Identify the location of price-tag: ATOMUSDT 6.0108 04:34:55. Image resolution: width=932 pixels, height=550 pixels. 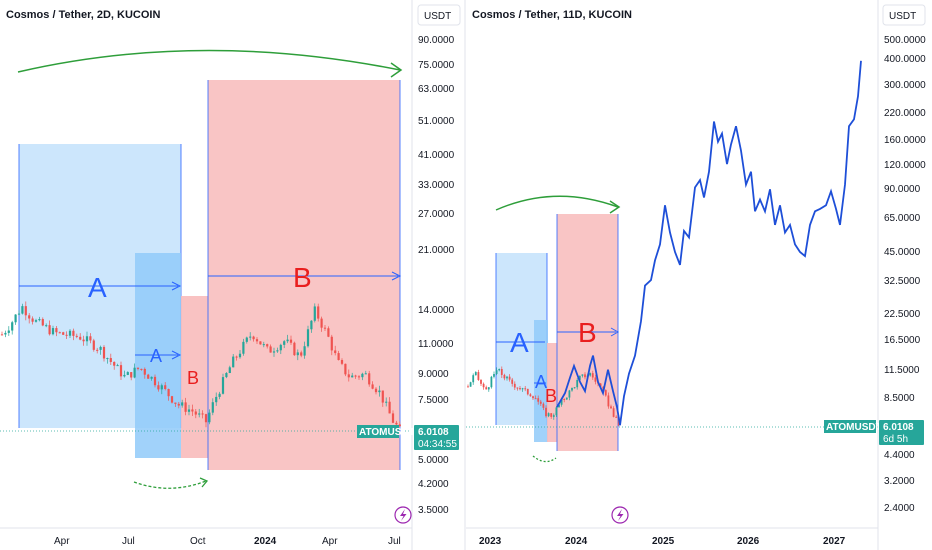
(408, 437).